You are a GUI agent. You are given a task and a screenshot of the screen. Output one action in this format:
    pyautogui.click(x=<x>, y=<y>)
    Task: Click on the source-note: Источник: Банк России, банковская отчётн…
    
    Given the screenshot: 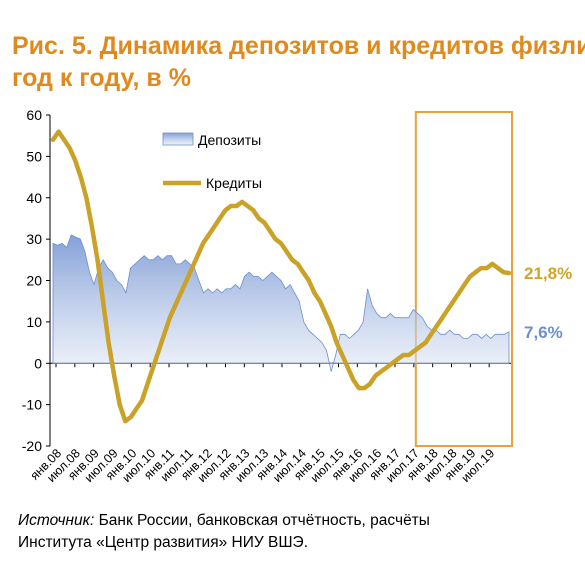 What is the action you would take?
    pyautogui.click(x=298, y=532)
    